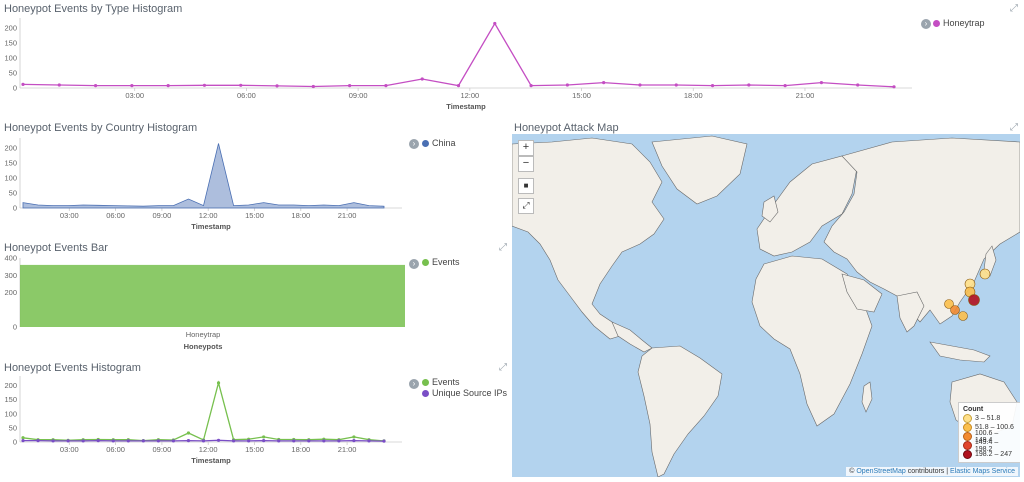 This screenshot has height=482, width=1024. I want to click on legend-item-china: China, so click(439, 143).